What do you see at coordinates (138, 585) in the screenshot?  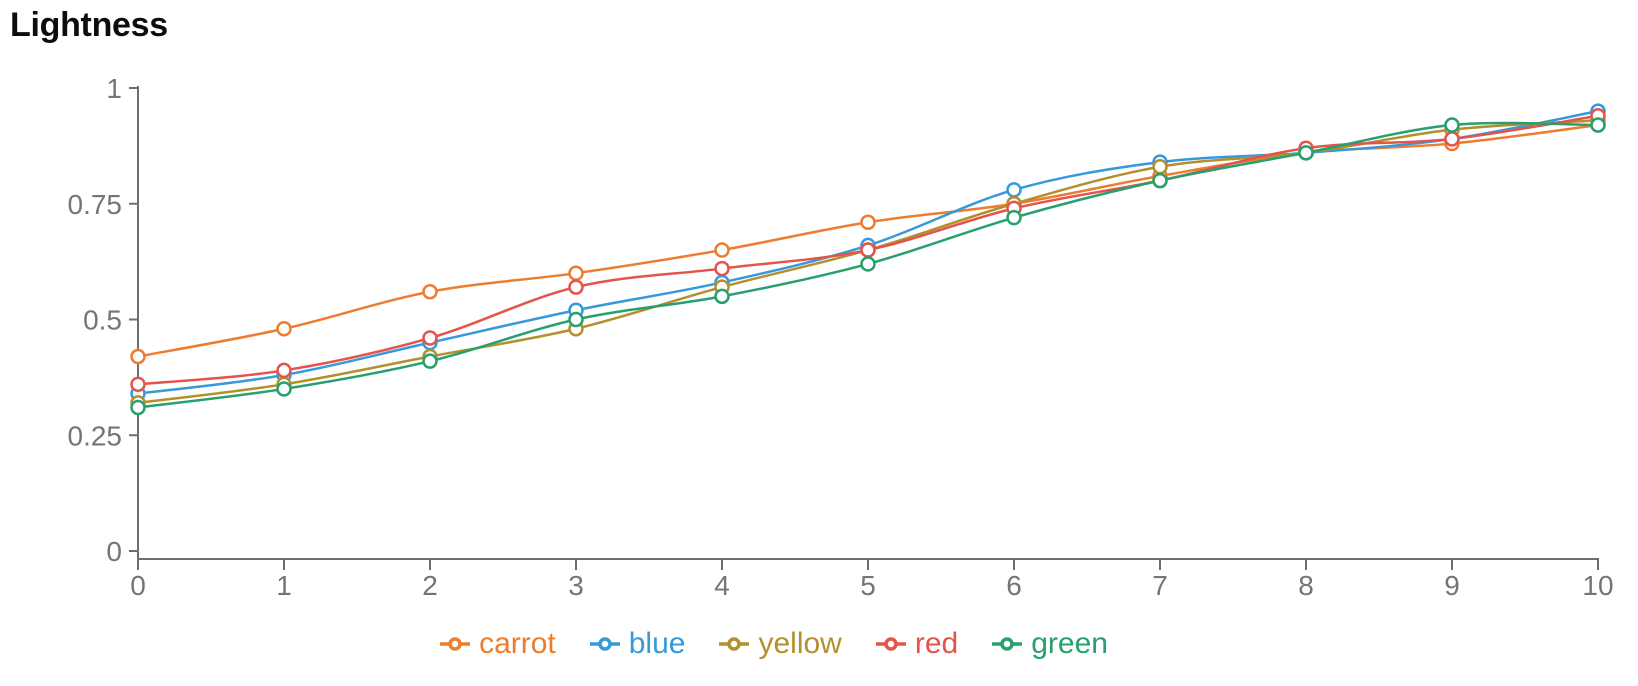 I see `x-tick-label: 0` at bounding box center [138, 585].